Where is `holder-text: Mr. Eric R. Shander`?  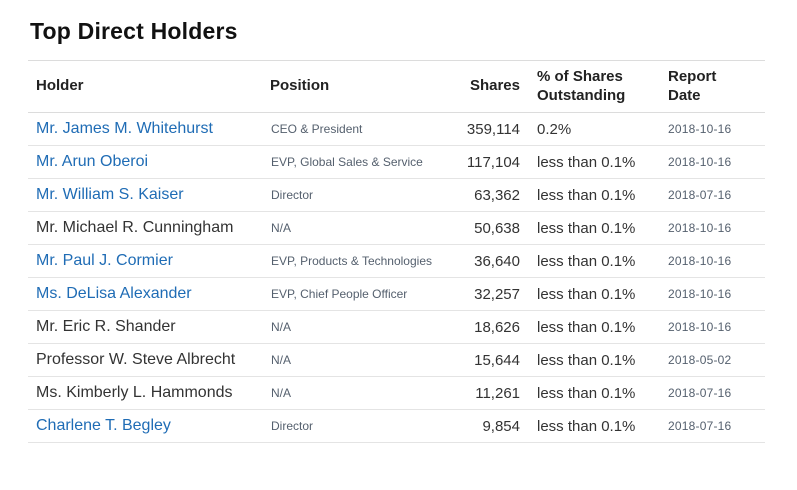 holder-text: Mr. Eric R. Shander is located at coordinates (106, 326).